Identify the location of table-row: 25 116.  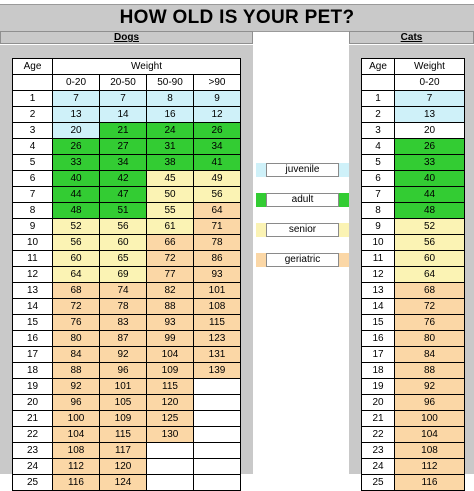
(413, 482).